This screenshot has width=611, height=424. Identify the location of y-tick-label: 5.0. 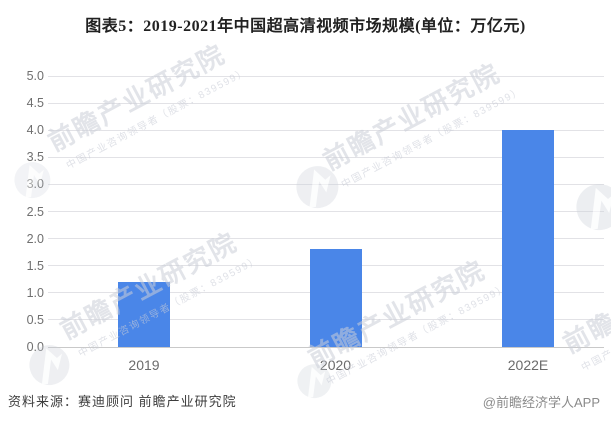
(35, 76).